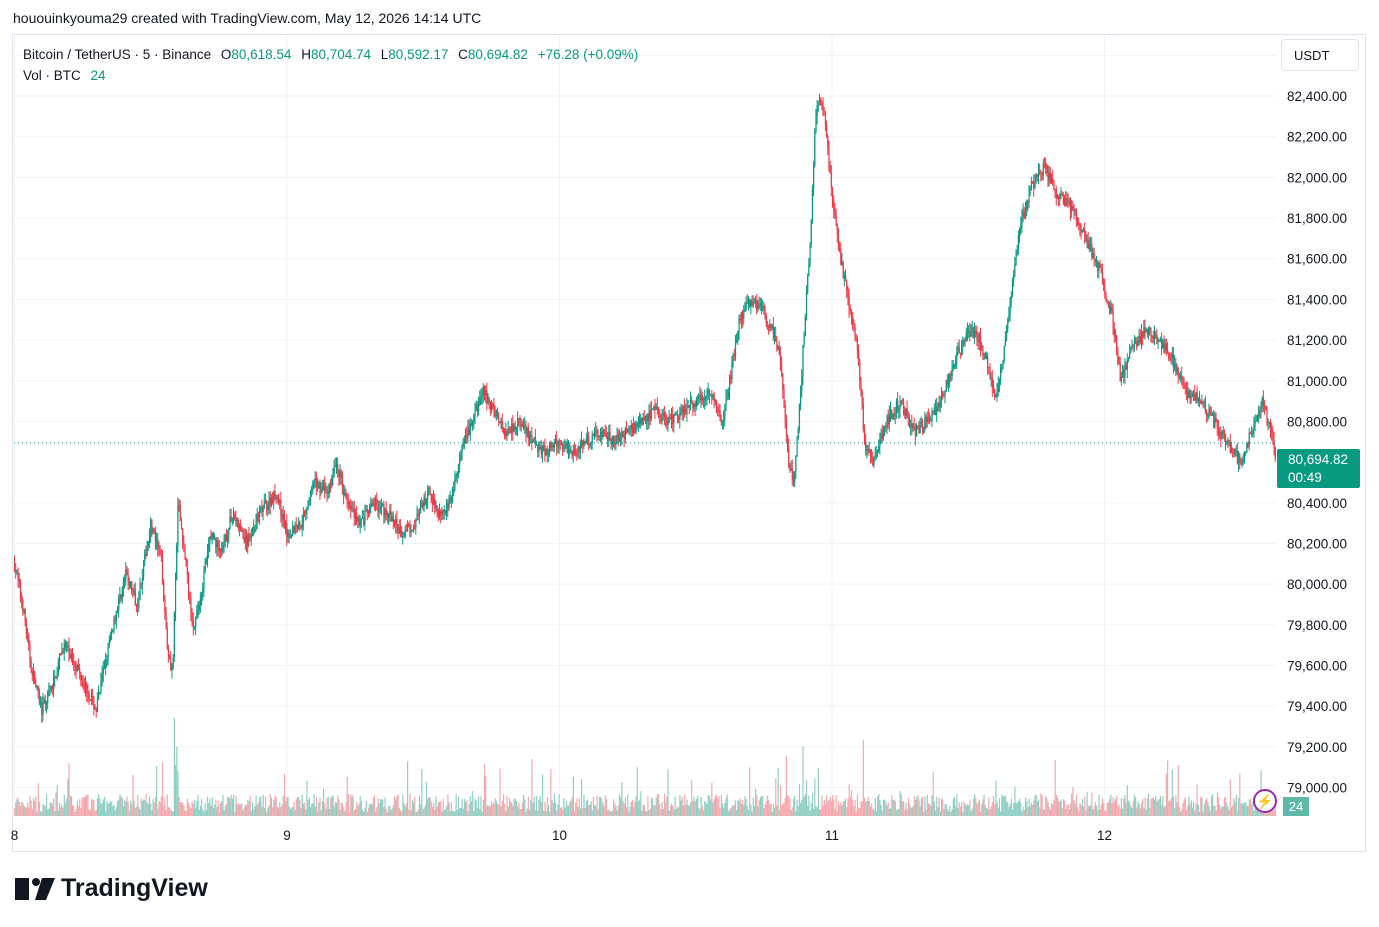 The height and width of the screenshot is (927, 1379). I want to click on symbol-title: Bitcoin / TetherUS · 5 · Binance, so click(117, 54).